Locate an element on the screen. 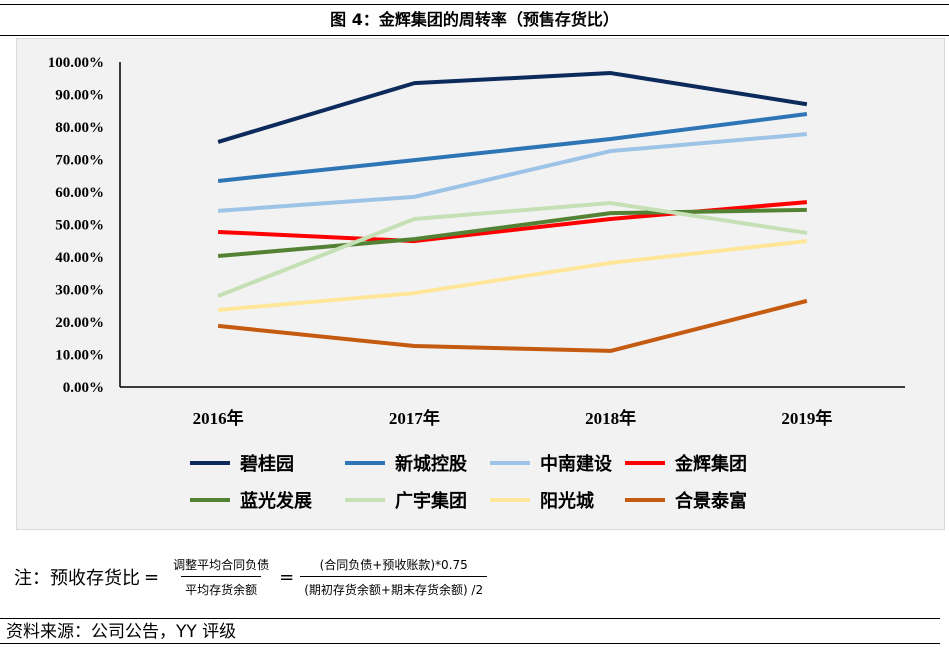 This screenshot has width=949, height=658. series-line-新城控股 is located at coordinates (512, 147).